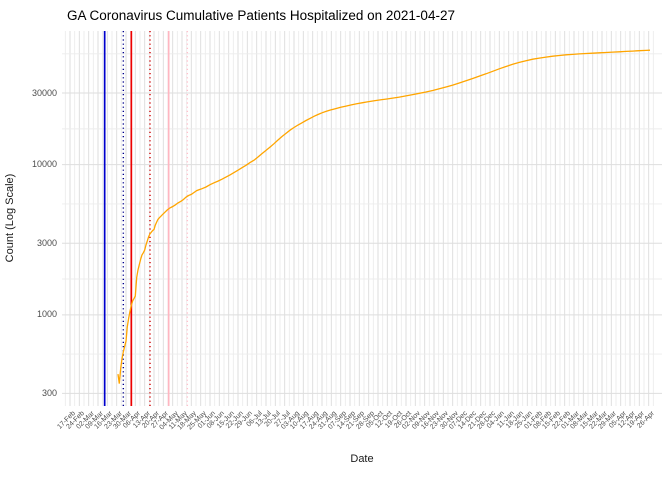 The image size is (672, 480). What do you see at coordinates (362, 459) in the screenshot?
I see `x-axis-title: Date` at bounding box center [362, 459].